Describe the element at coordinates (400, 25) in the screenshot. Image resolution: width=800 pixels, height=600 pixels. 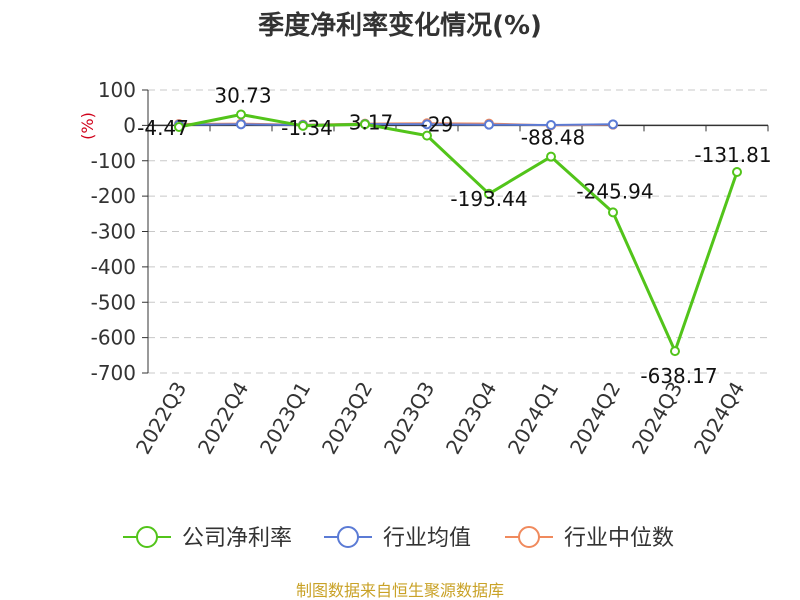
I see `chart-title: 季度净利率变化情况(%)` at that location.